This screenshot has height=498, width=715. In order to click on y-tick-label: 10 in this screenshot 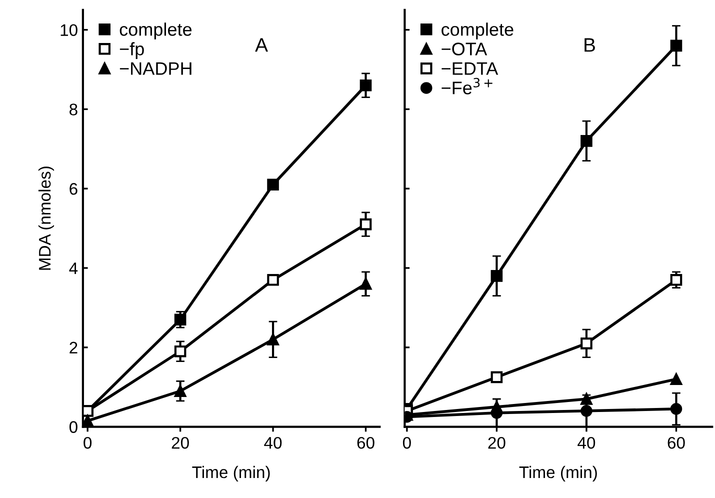, I will do `click(69, 30)`.